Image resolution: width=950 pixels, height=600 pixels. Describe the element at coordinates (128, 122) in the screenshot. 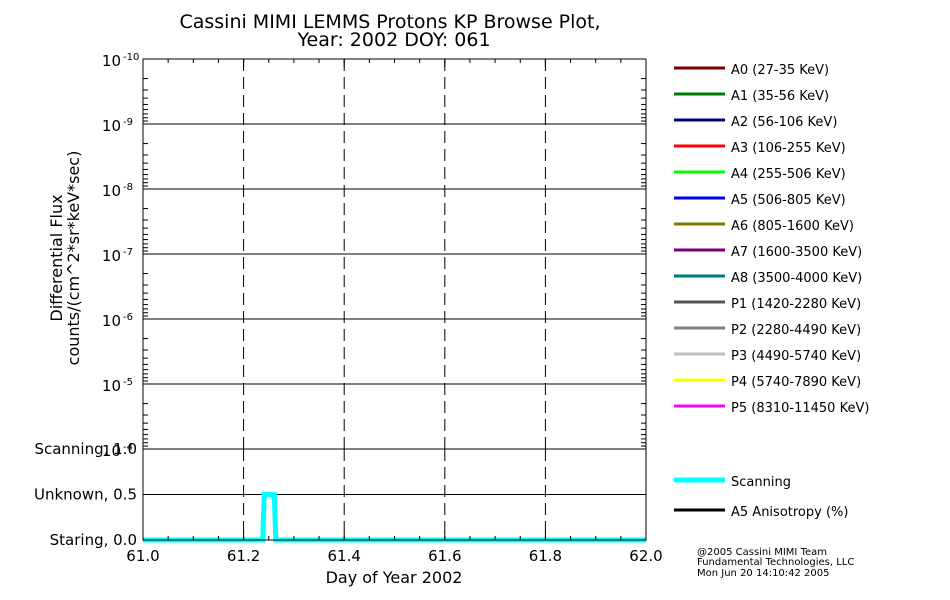

I see `flux-y-tick-exponent: -9` at that location.